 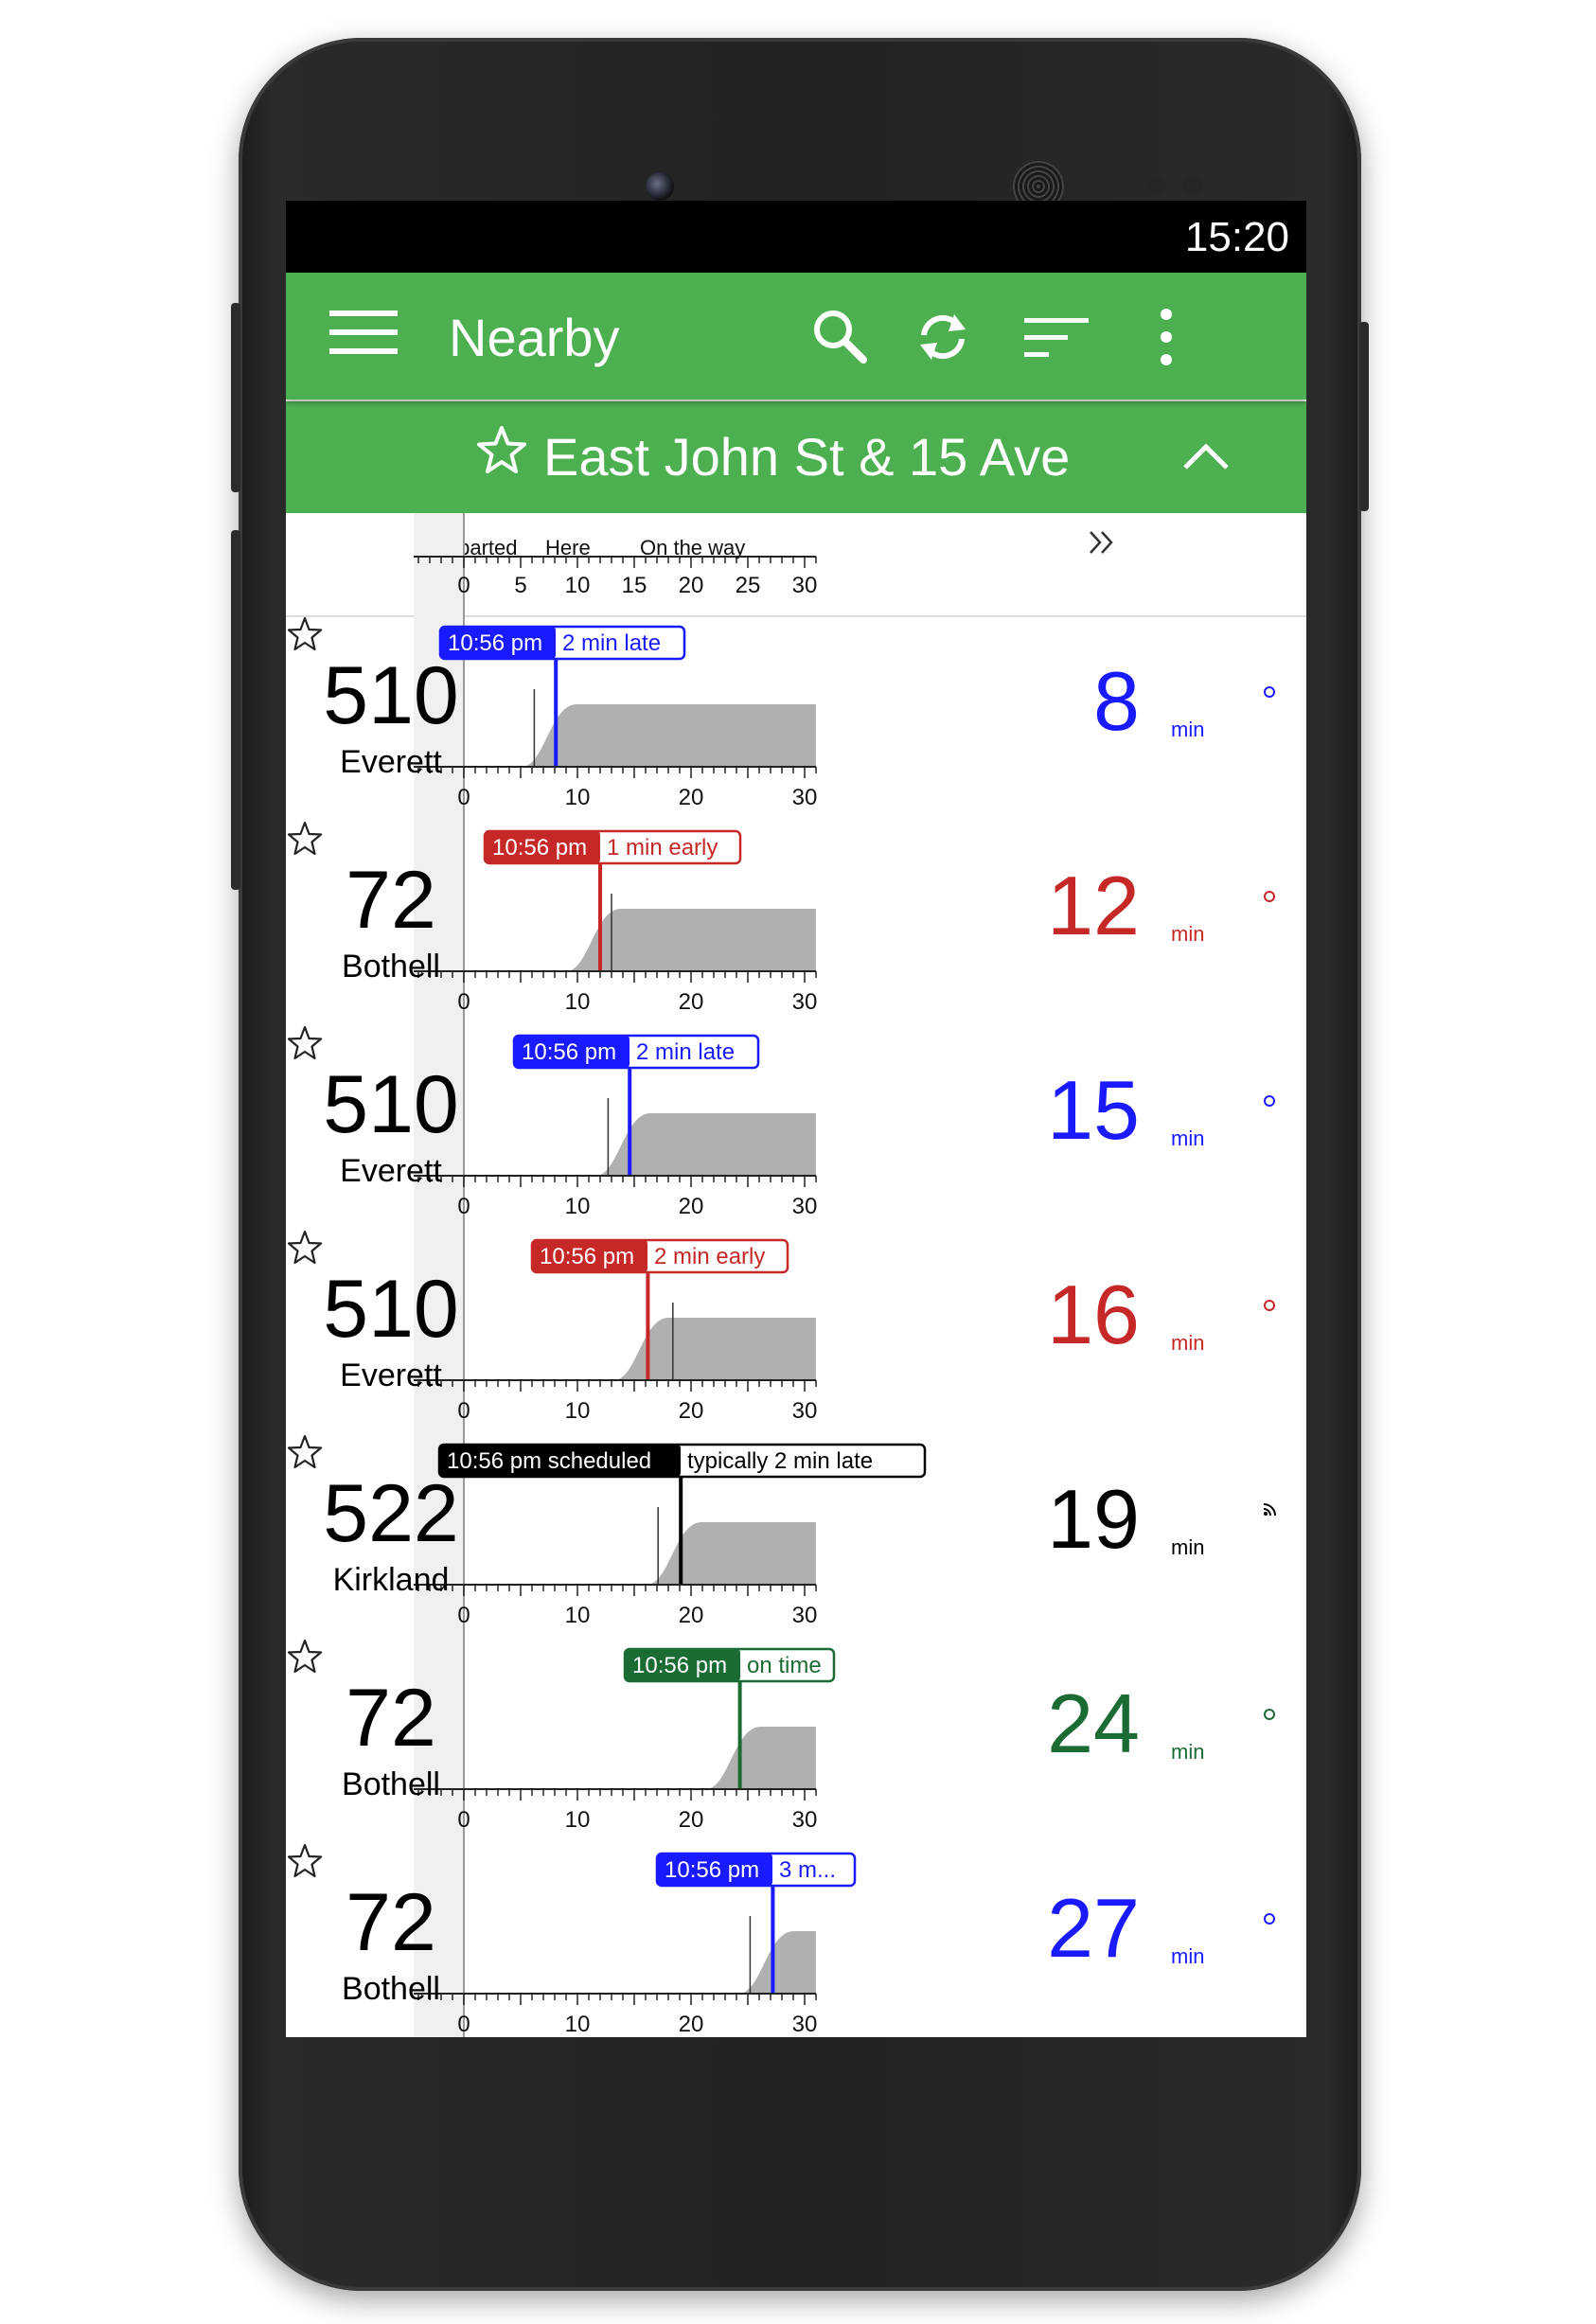 I want to click on tag-time-text: 10:56 pm scheduled, so click(x=549, y=1461).